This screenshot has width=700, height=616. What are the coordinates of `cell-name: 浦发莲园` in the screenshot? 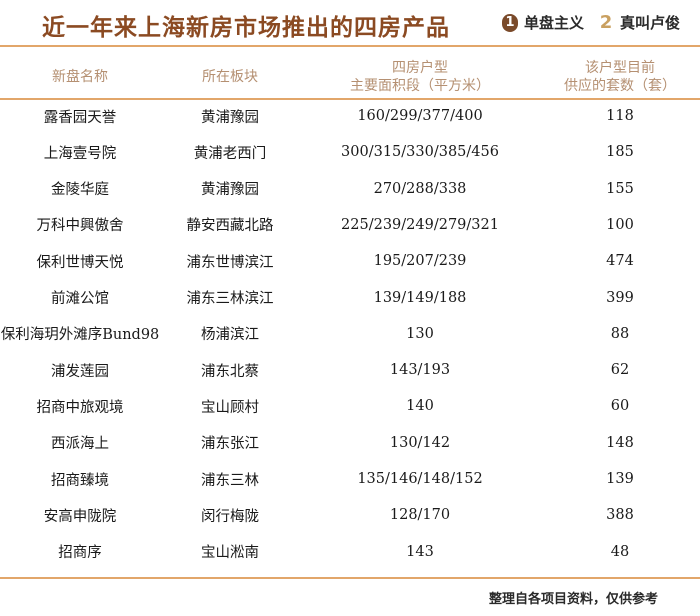 It's located at (80, 371).